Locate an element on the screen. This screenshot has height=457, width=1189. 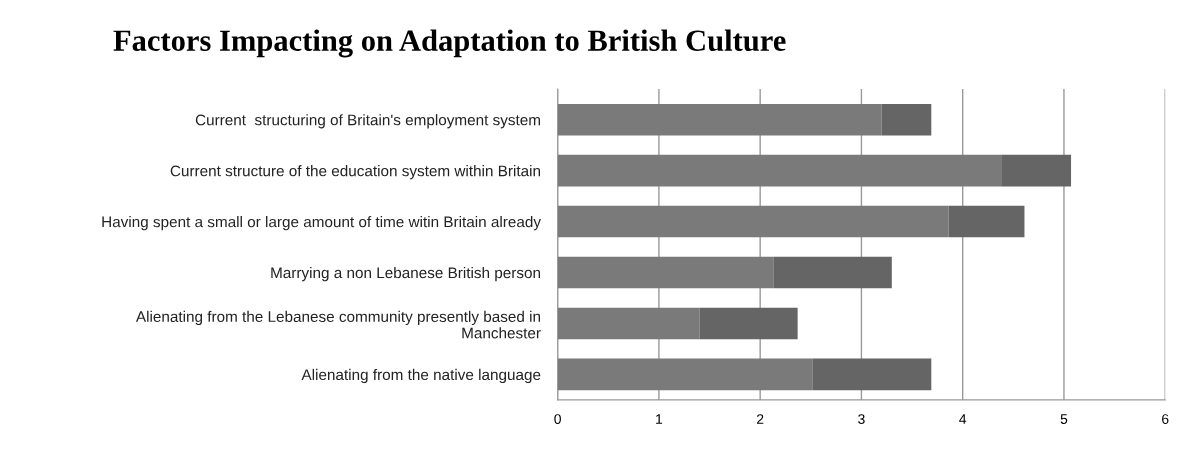
y-tick-label: Having spent a small or large amount of time witin Britain already is located at coordinates (321, 223).